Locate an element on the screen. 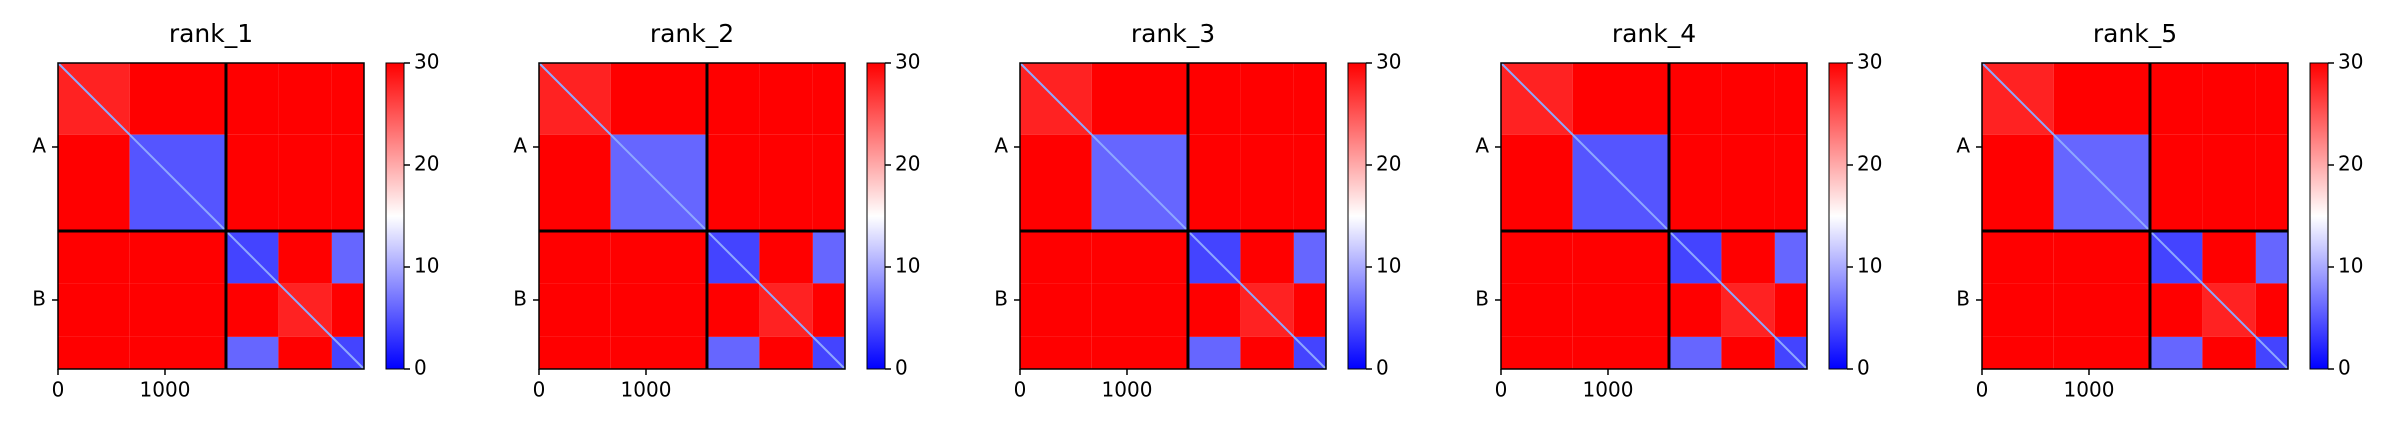 The image size is (2401, 438). plot-frame is located at coordinates (692, 216).